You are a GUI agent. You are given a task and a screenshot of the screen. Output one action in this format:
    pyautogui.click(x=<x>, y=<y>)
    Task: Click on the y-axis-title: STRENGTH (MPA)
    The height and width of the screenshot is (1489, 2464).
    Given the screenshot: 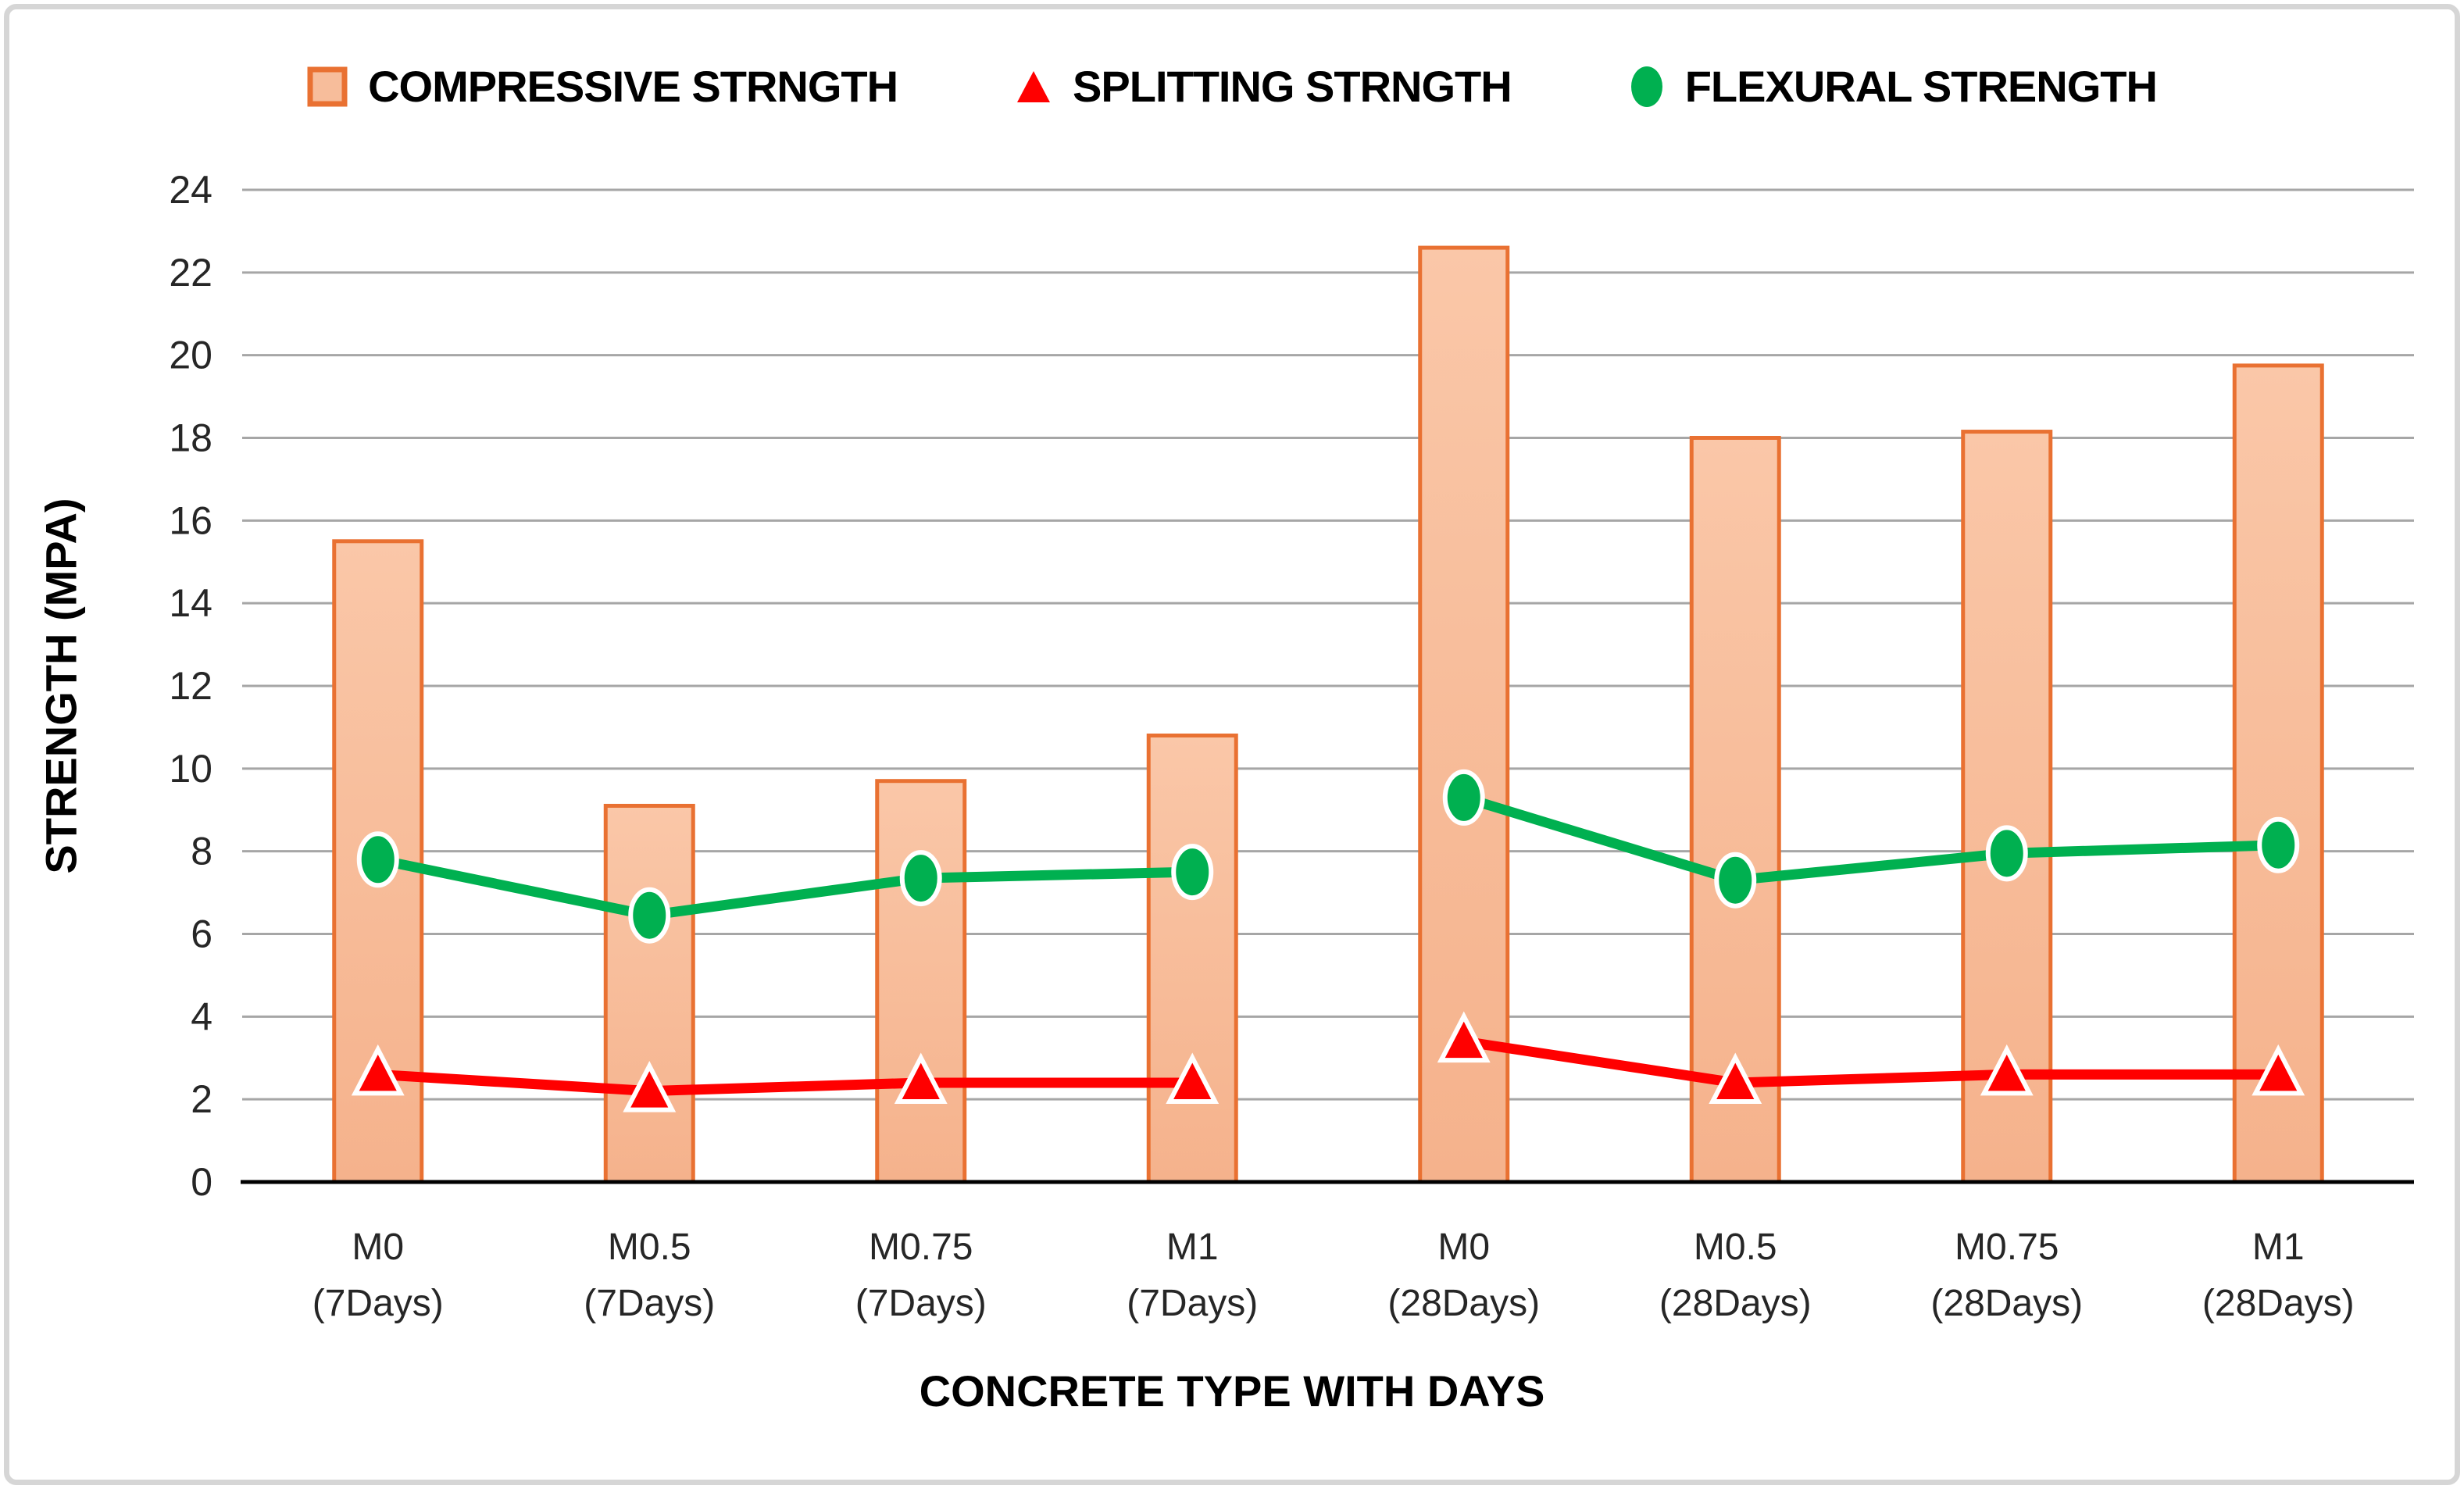 What is the action you would take?
    pyautogui.click(x=61, y=686)
    